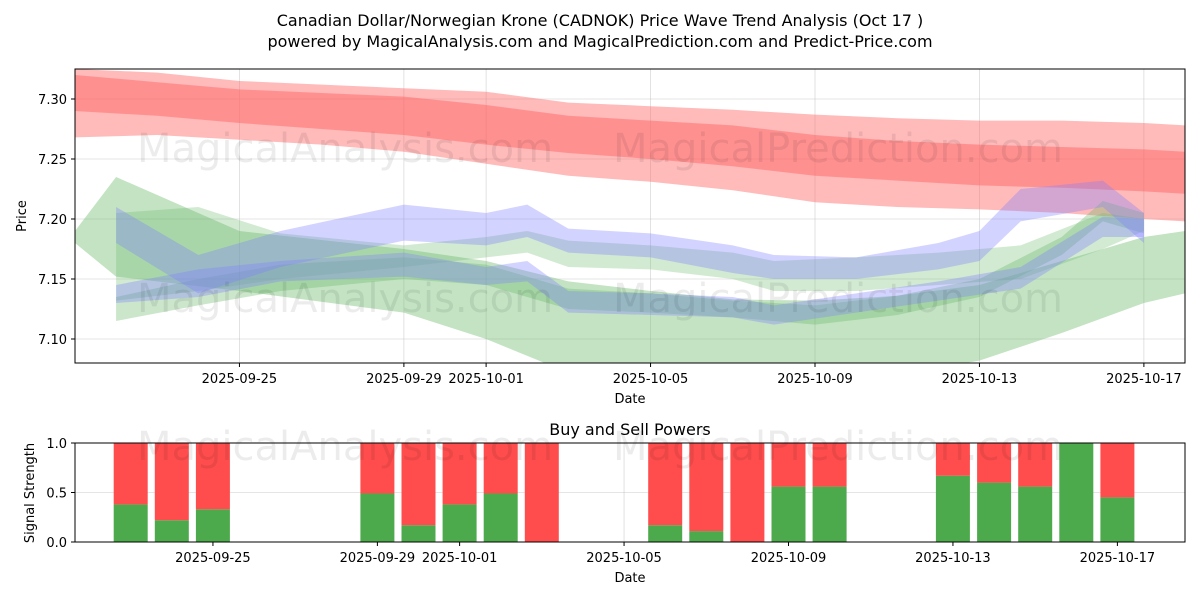  What do you see at coordinates (630, 429) in the screenshot?
I see `buy-sell-chart-title: Buy and Sell Powers` at bounding box center [630, 429].